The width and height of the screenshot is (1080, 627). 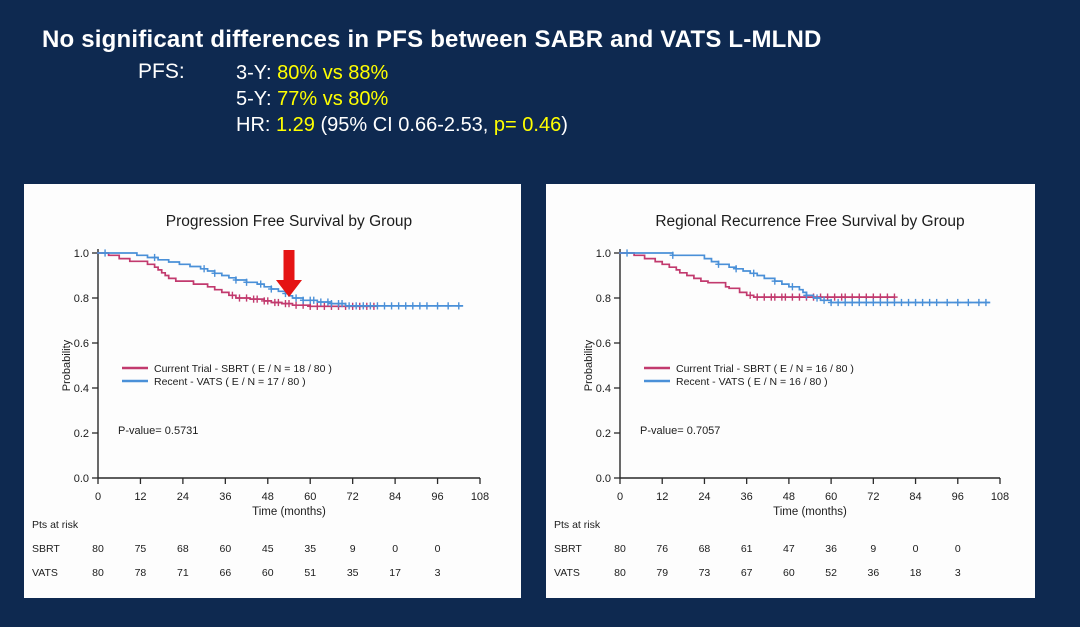 What do you see at coordinates (603, 479) in the screenshot?
I see `y-tick-label: 0.0` at bounding box center [603, 479].